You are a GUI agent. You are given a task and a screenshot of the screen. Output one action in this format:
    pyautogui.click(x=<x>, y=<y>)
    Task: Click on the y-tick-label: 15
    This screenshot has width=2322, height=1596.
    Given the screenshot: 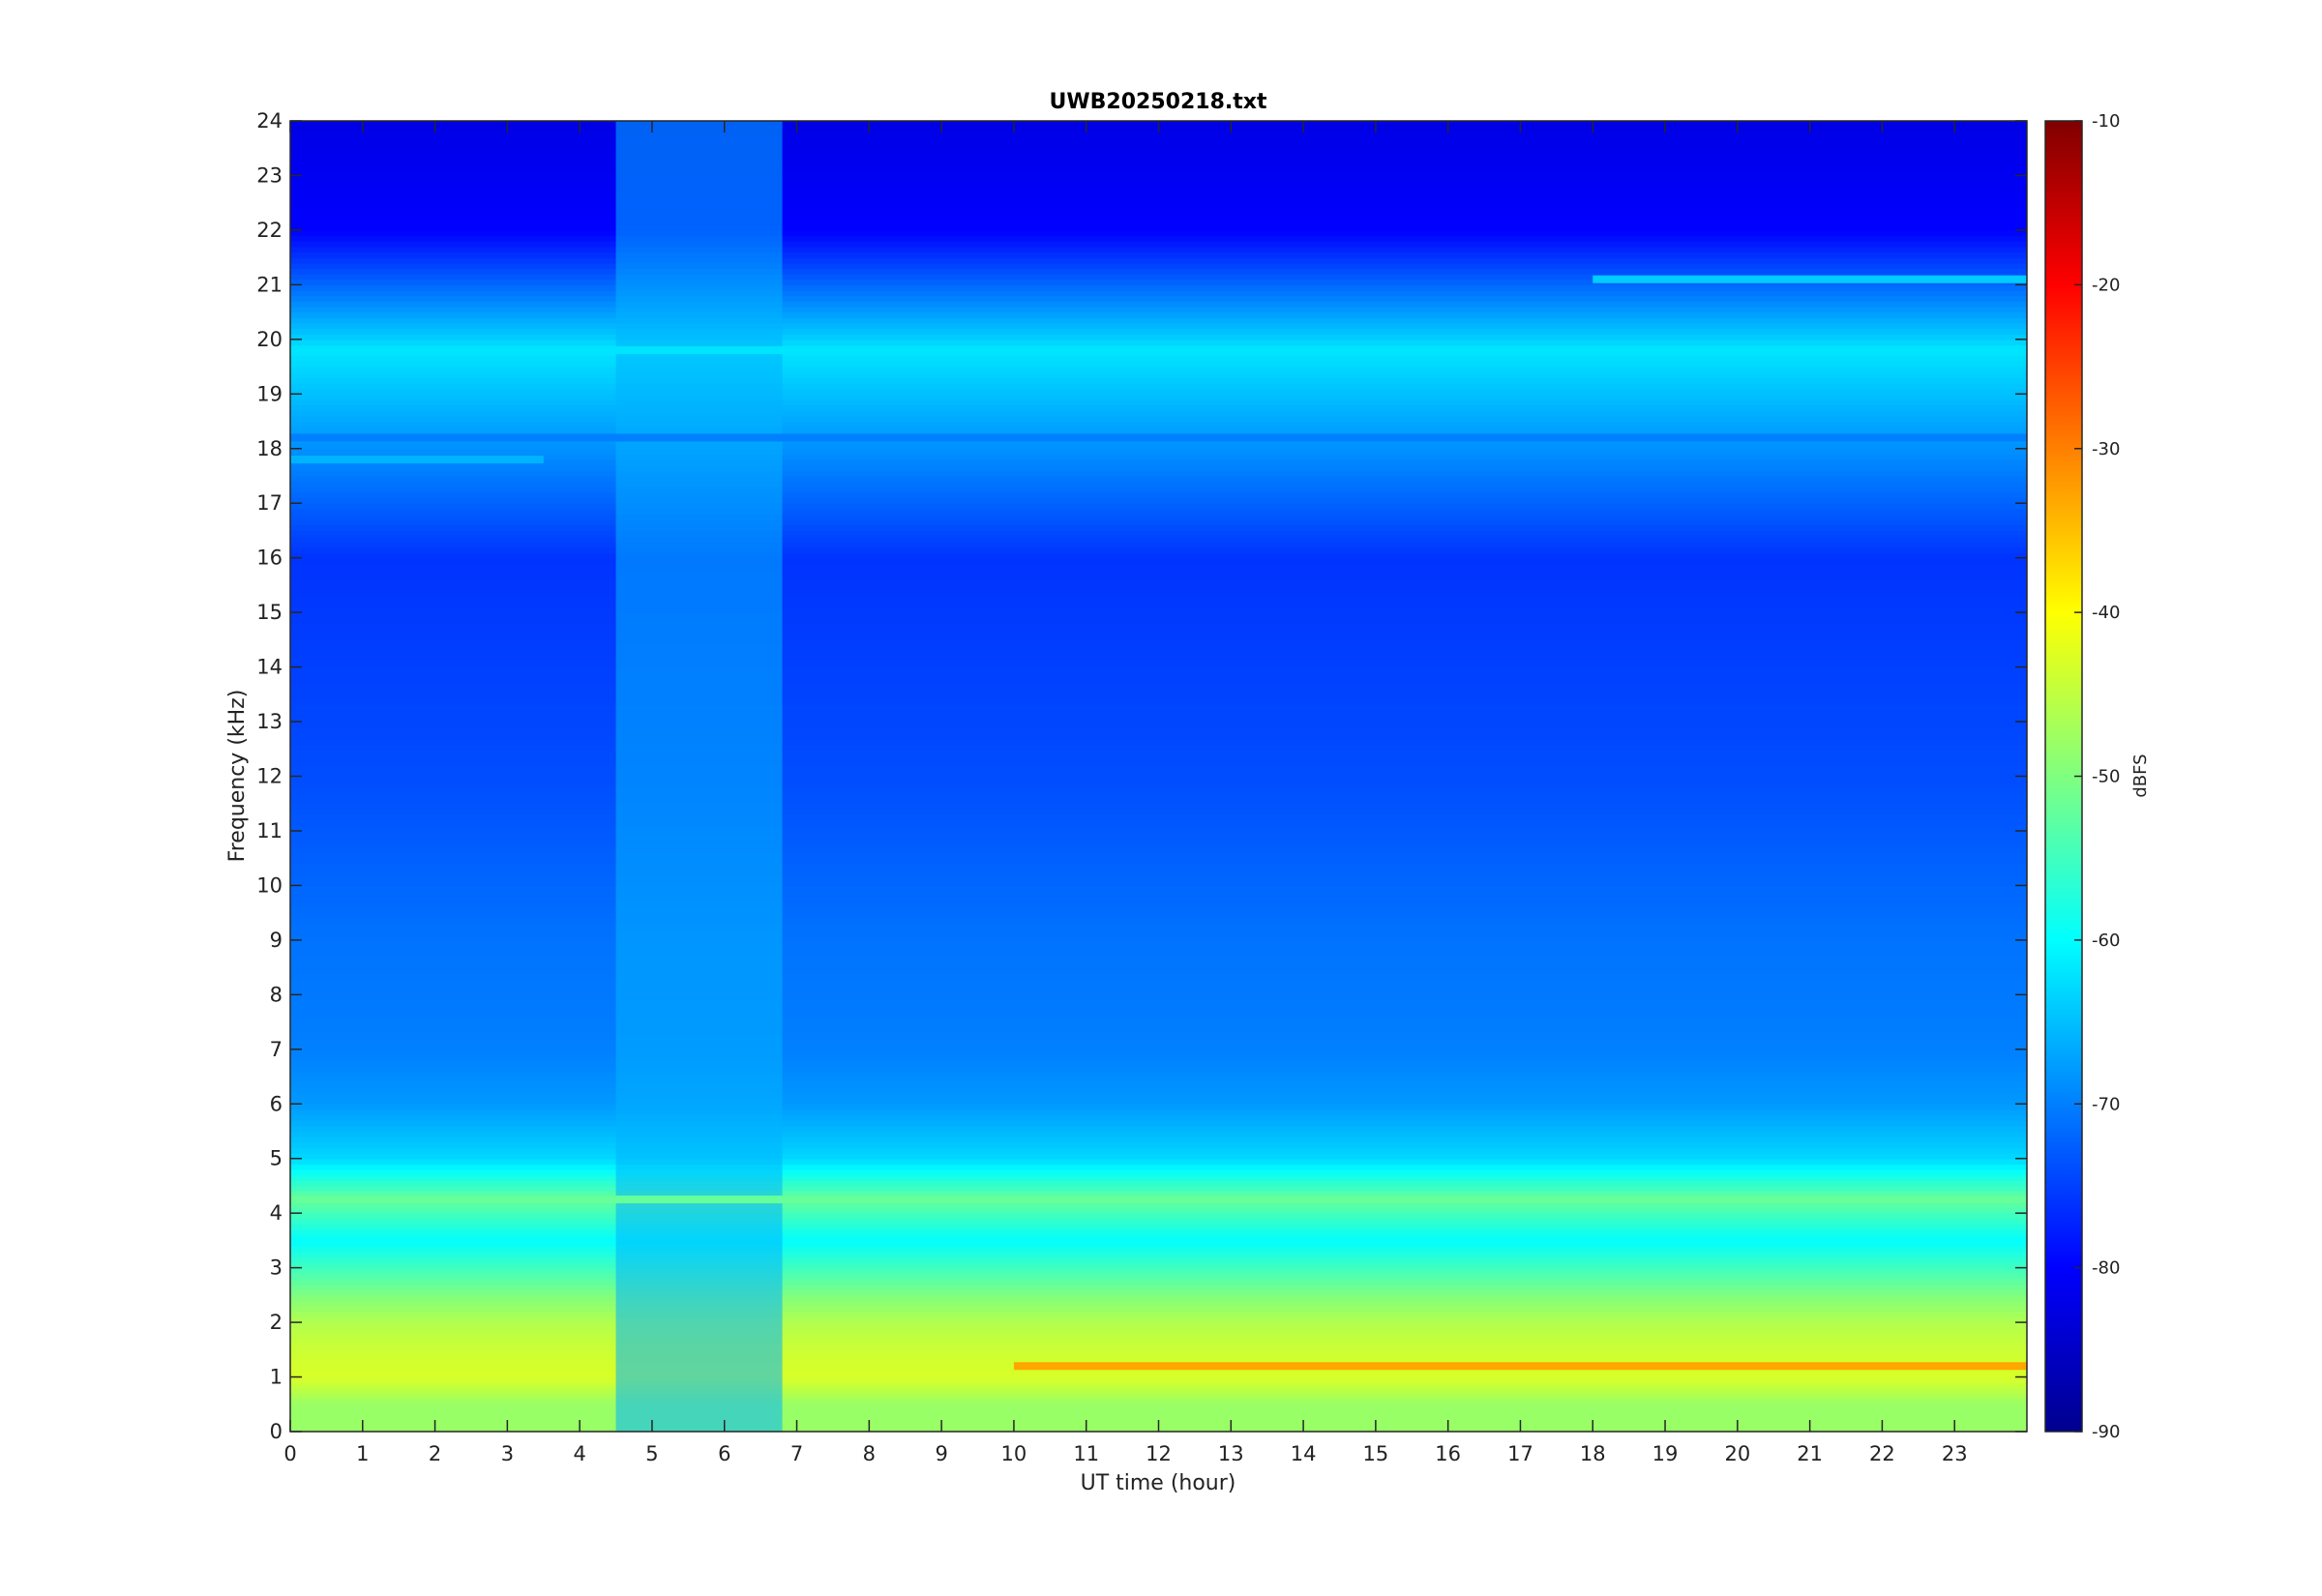 What is the action you would take?
    pyautogui.click(x=269, y=612)
    